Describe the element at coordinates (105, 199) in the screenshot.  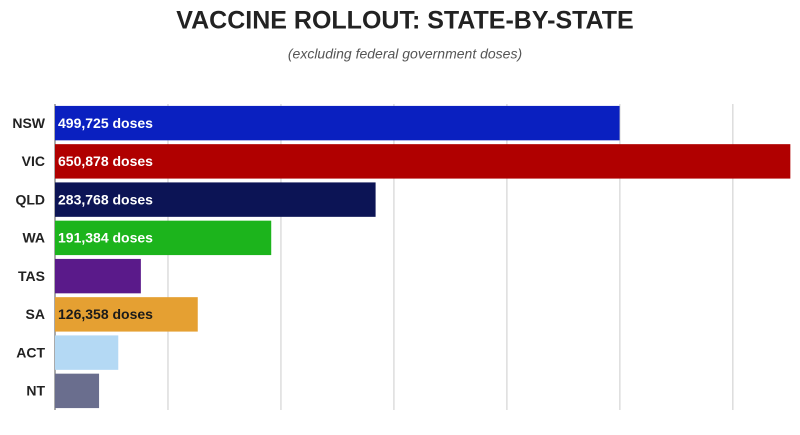
I see `value-label: 283,768 doses` at that location.